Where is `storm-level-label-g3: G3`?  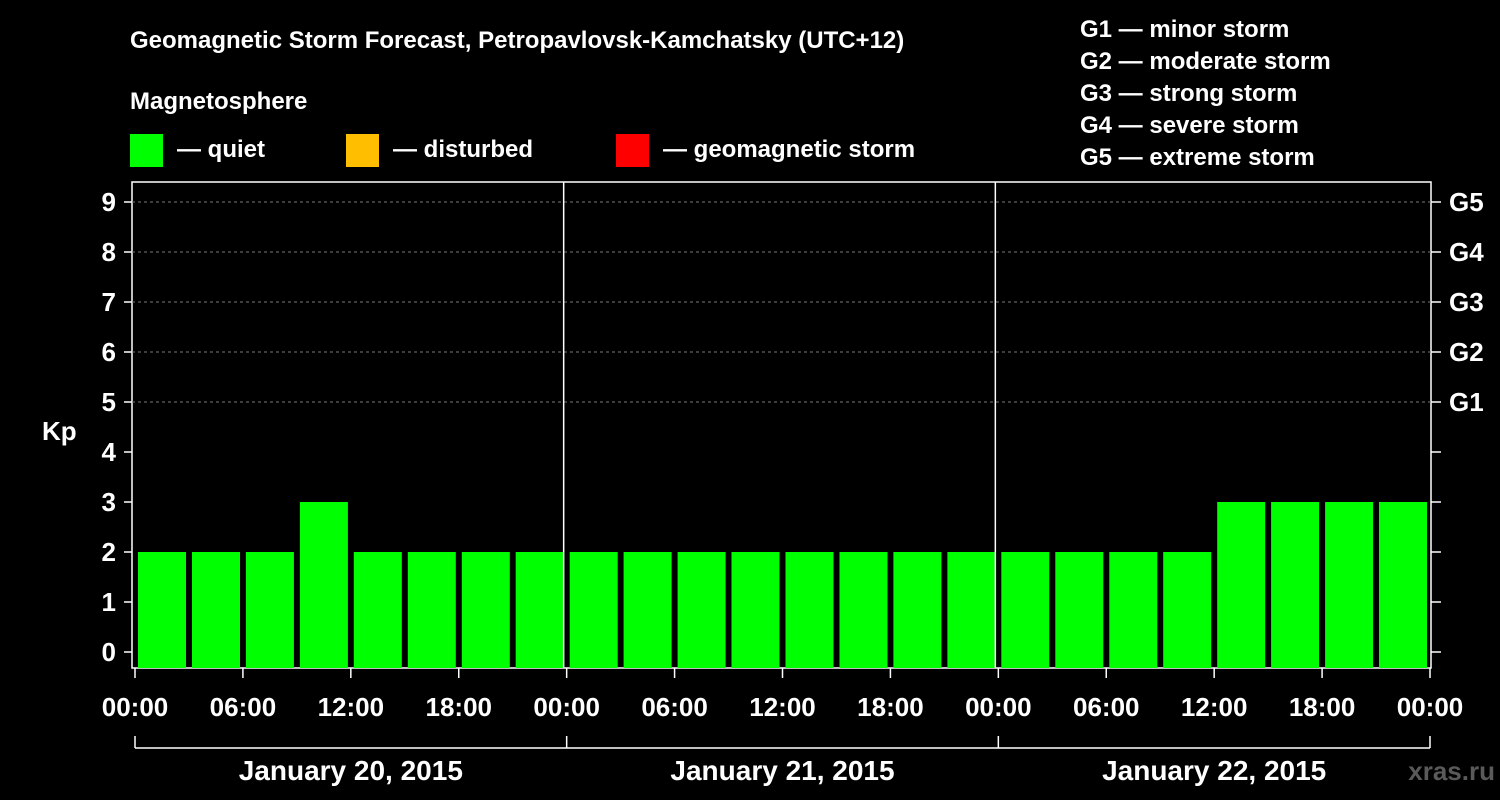
storm-level-label-g3: G3 is located at coordinates (1466, 302).